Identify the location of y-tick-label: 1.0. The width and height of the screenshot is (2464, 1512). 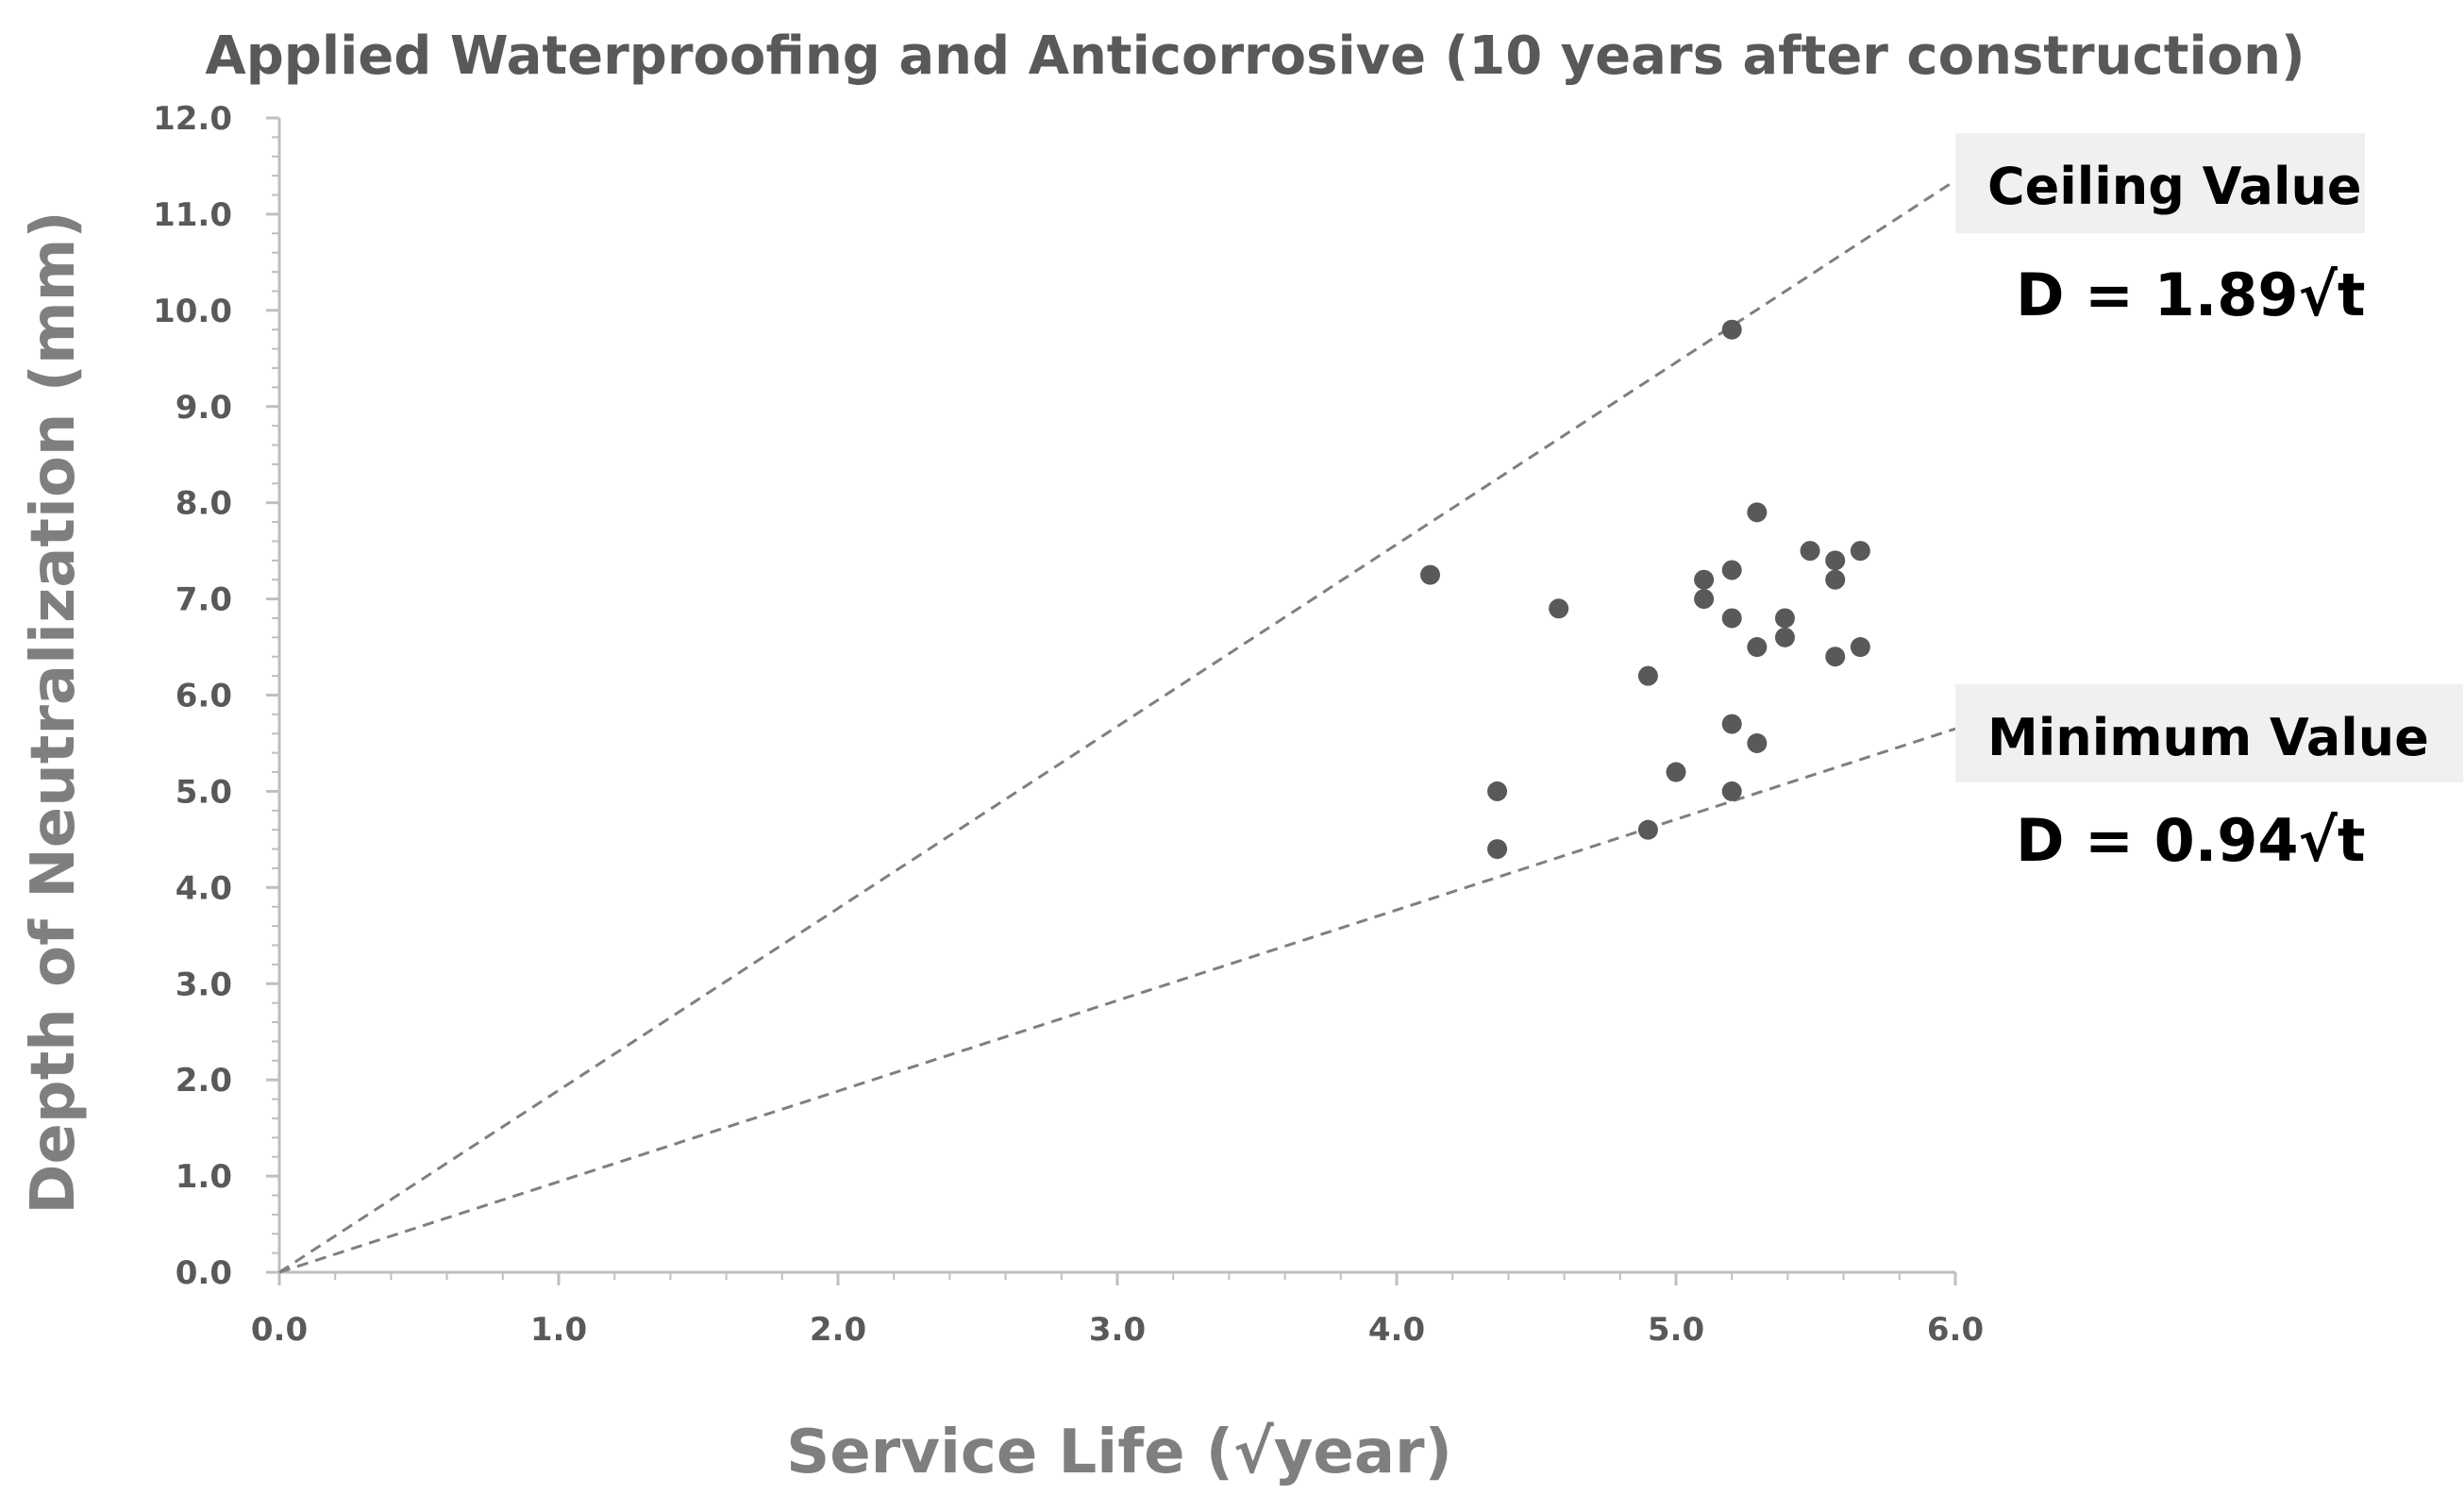
(204, 1177).